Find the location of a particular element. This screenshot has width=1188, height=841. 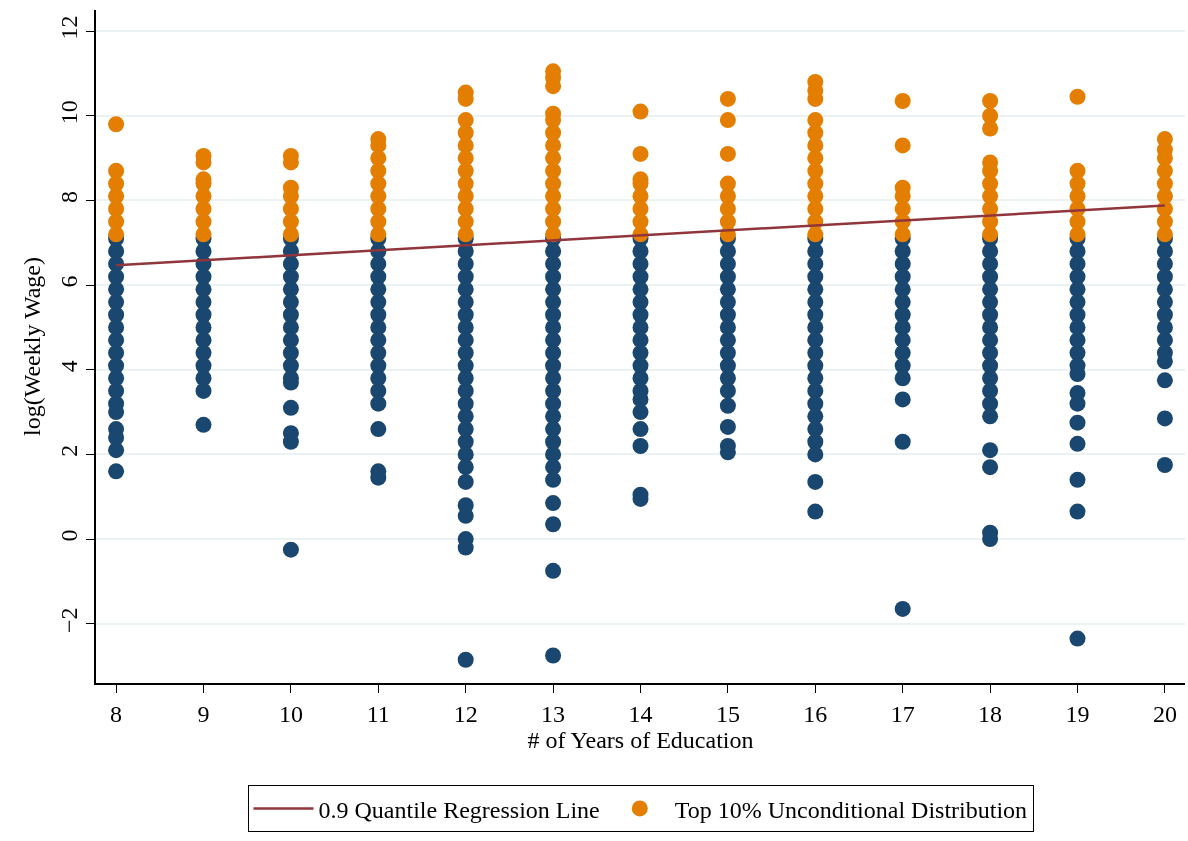

x-tick-label: 9 is located at coordinates (203, 713).